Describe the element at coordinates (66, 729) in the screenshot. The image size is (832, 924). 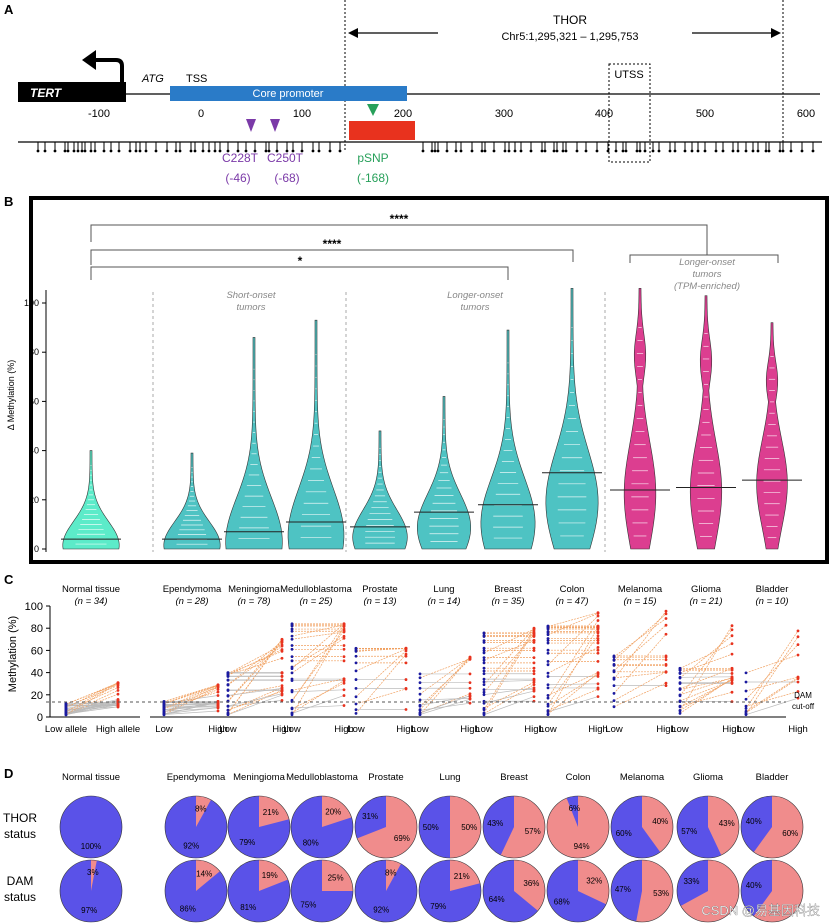
I see `c-x-label-low: Low allele` at that location.